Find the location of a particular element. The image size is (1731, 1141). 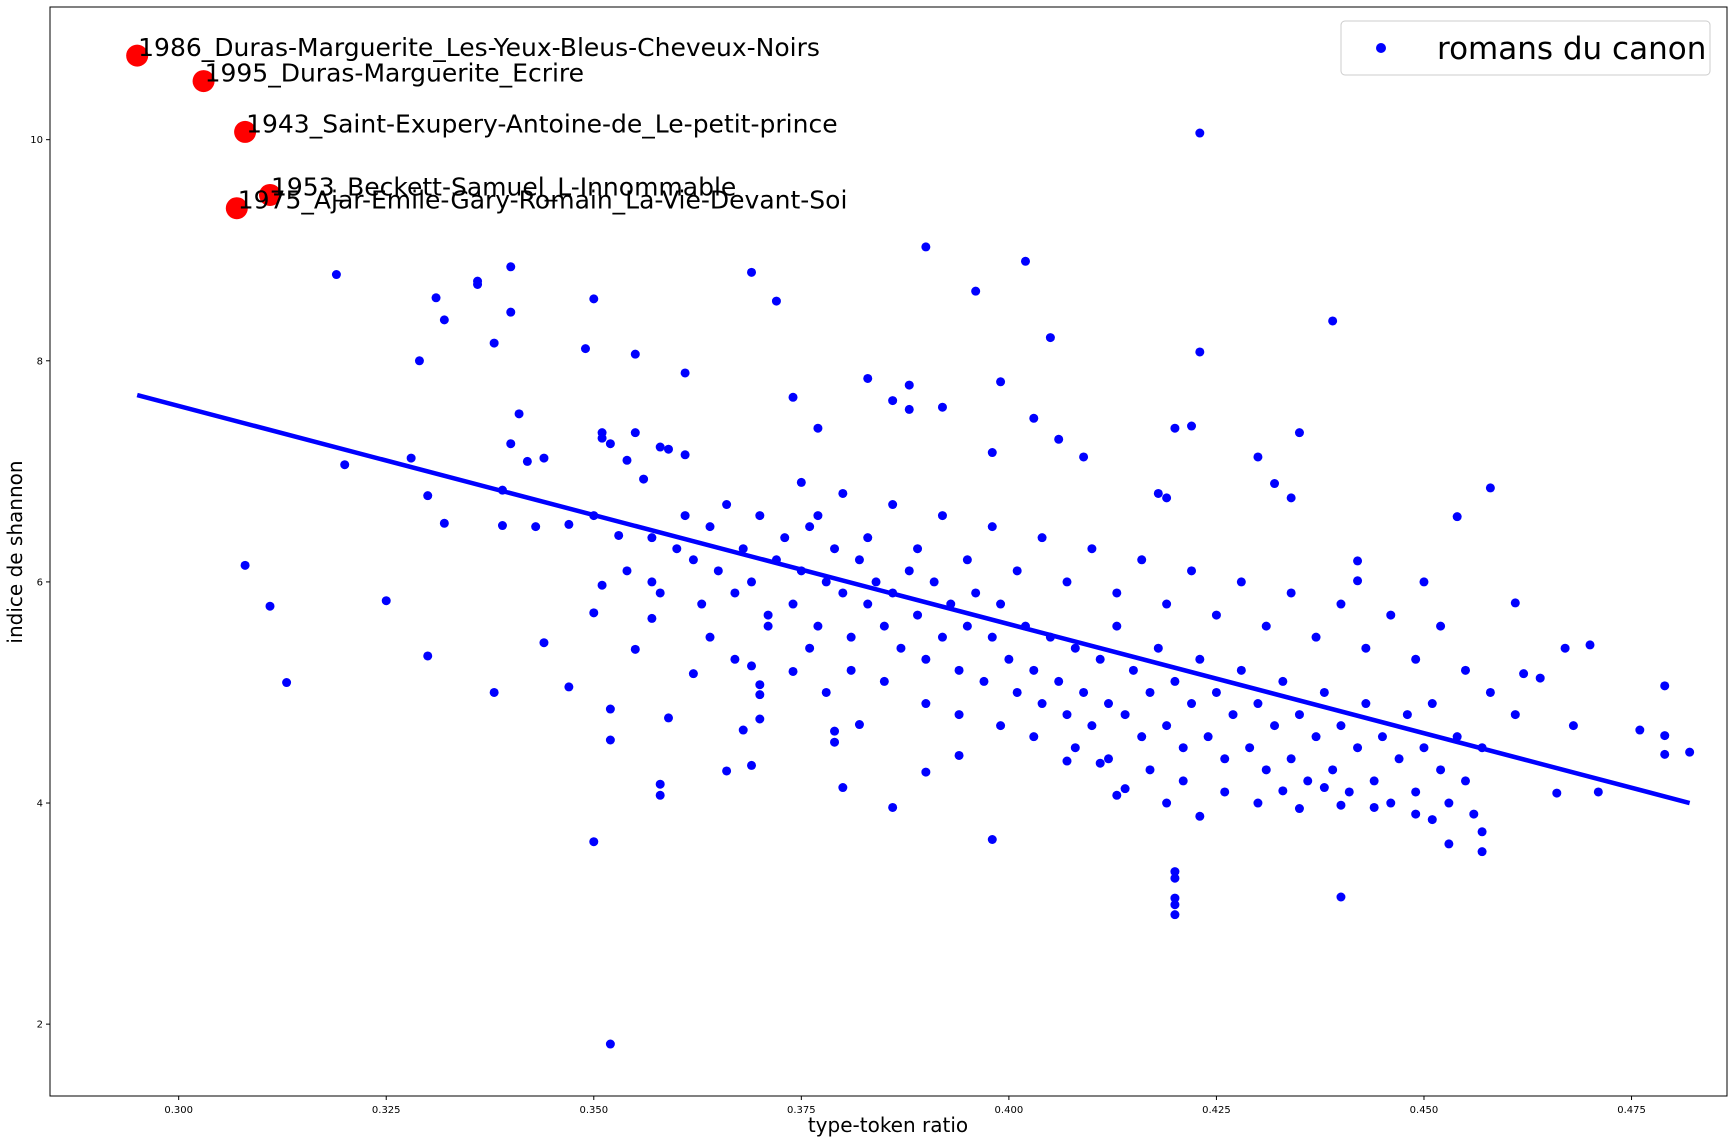

y-axis-ticks: 2 4 6 8 10 is located at coordinates (40, 583).